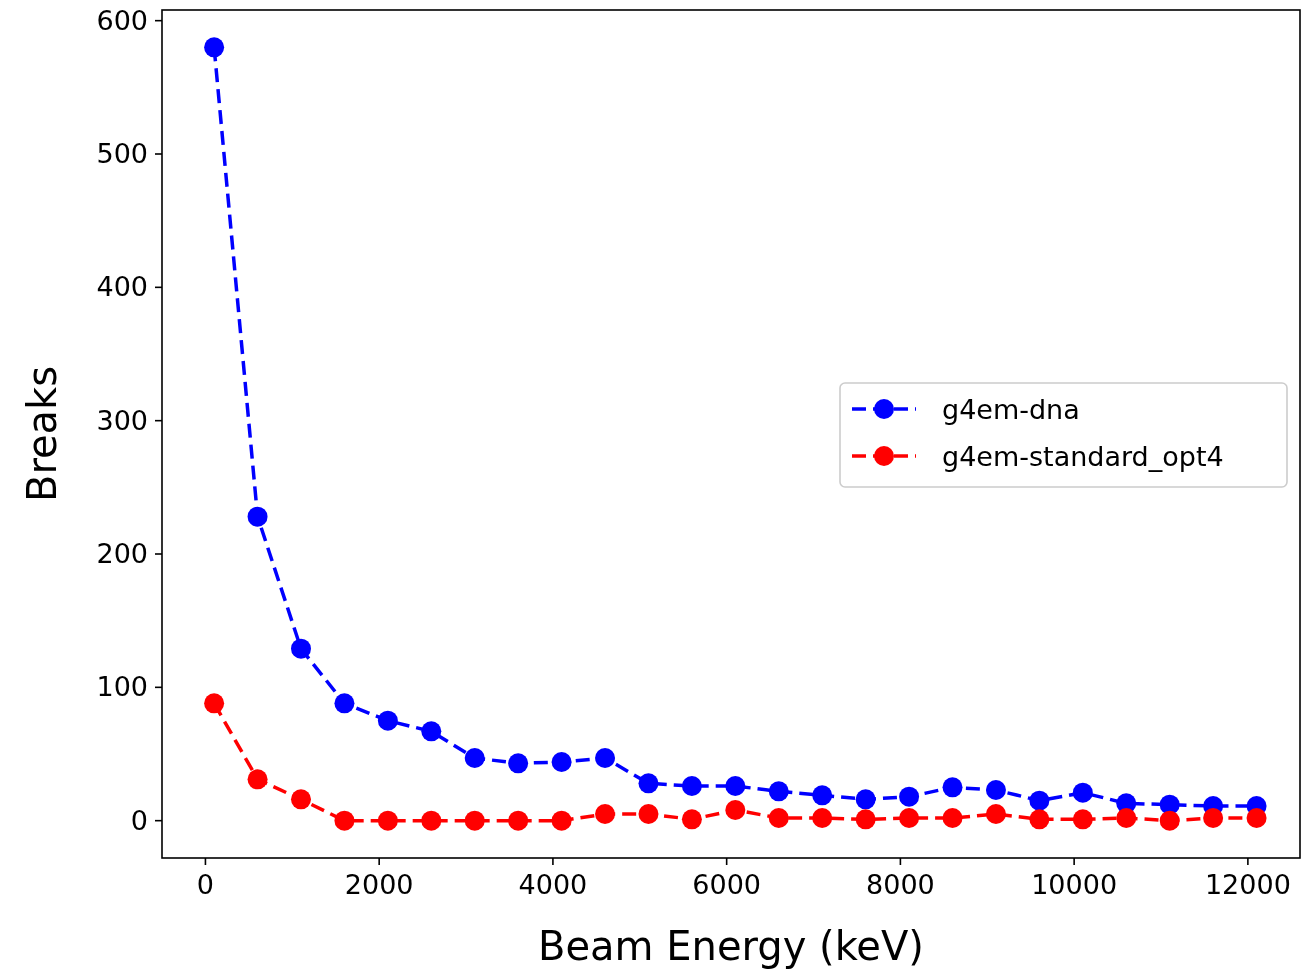 This screenshot has width=1302, height=971. I want to click on x-tick-label: 2000, so click(379, 884).